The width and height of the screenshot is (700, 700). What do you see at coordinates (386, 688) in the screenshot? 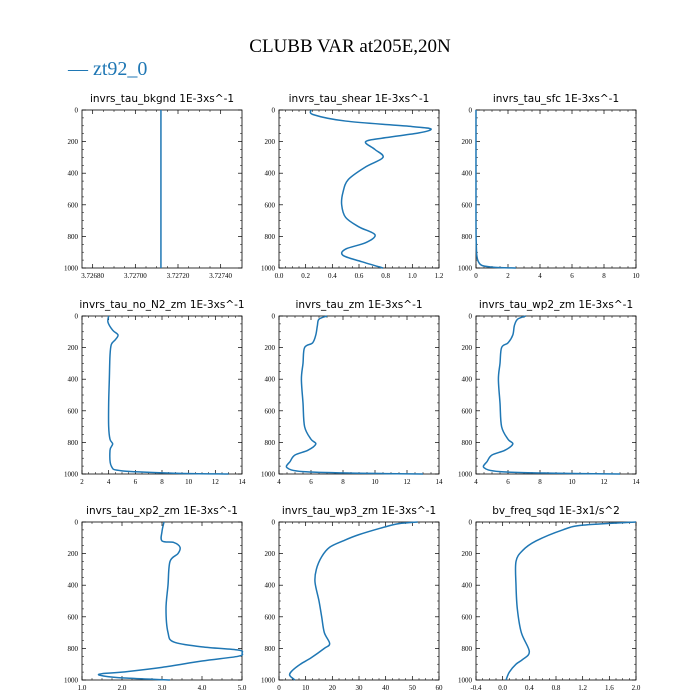
I see `x-tick-label: 40` at bounding box center [386, 688].